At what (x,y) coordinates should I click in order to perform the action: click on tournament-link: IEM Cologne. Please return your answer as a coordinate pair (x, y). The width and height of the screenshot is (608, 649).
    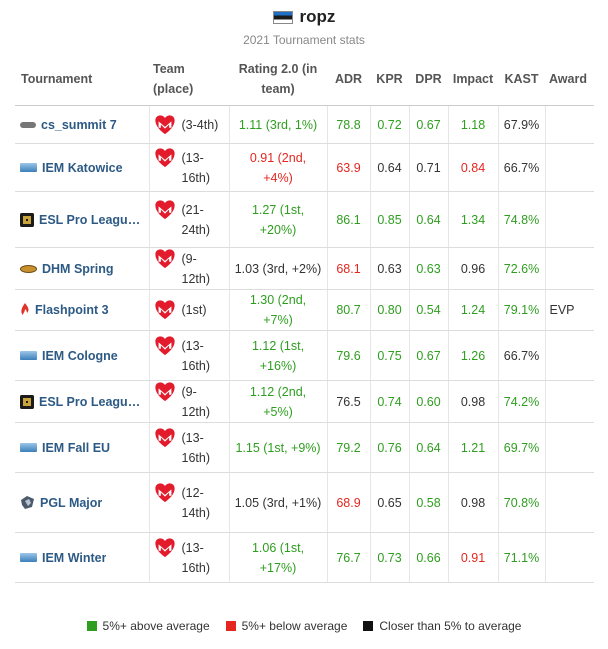
    Looking at the image, I should click on (82, 356).